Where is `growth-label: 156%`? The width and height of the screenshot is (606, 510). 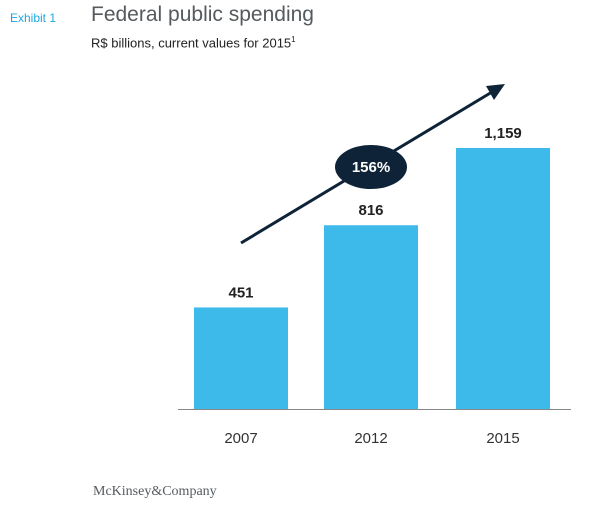 growth-label: 156% is located at coordinates (371, 167).